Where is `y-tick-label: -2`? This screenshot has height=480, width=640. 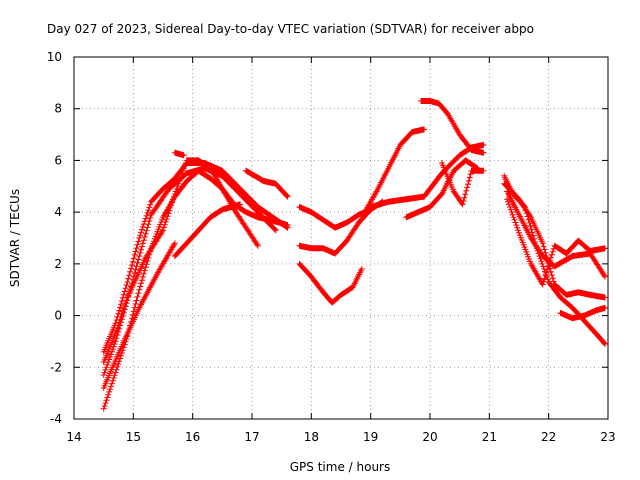
y-tick-label: -2 is located at coordinates (56, 367).